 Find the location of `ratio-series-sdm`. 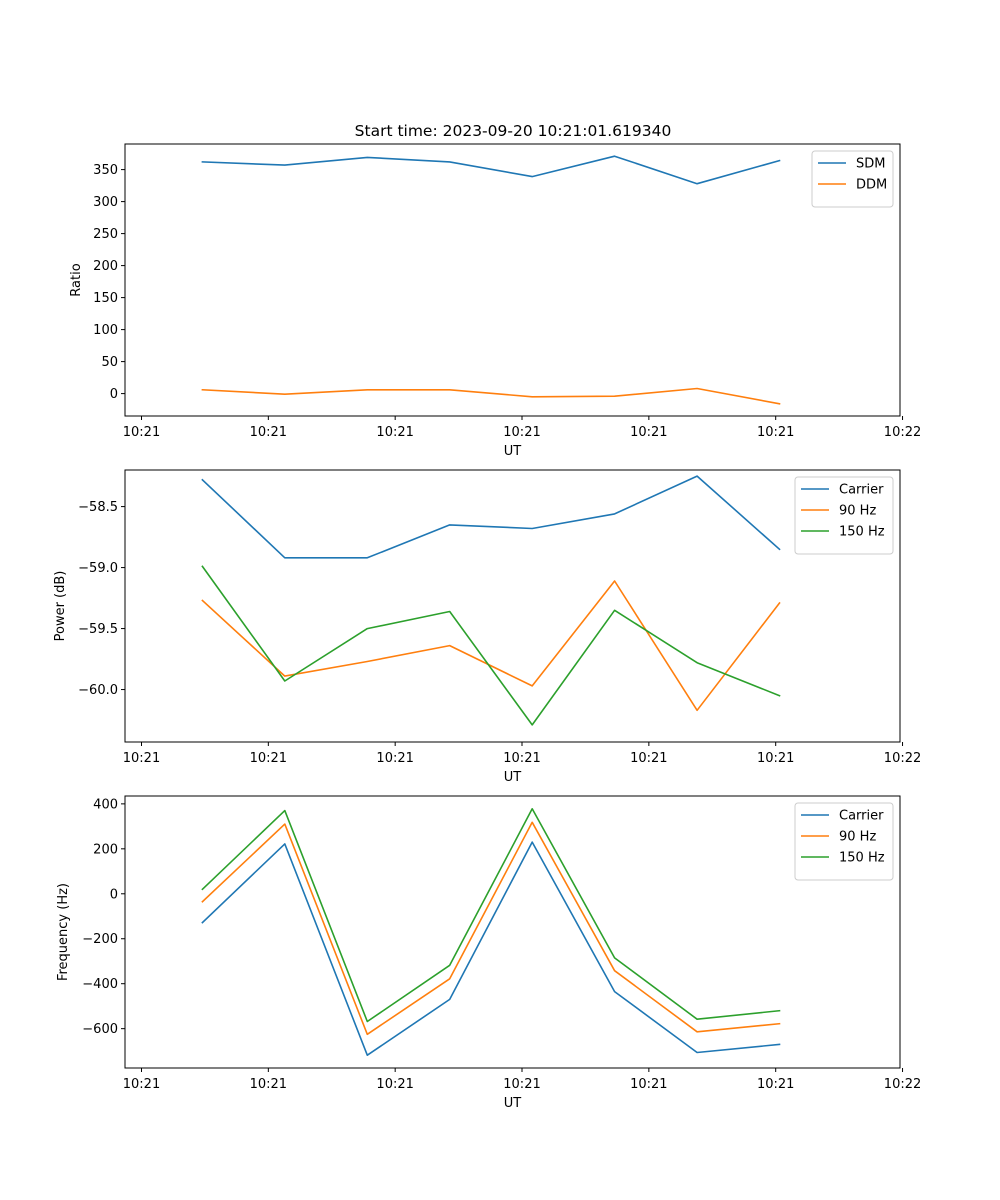

ratio-series-sdm is located at coordinates (491, 170).